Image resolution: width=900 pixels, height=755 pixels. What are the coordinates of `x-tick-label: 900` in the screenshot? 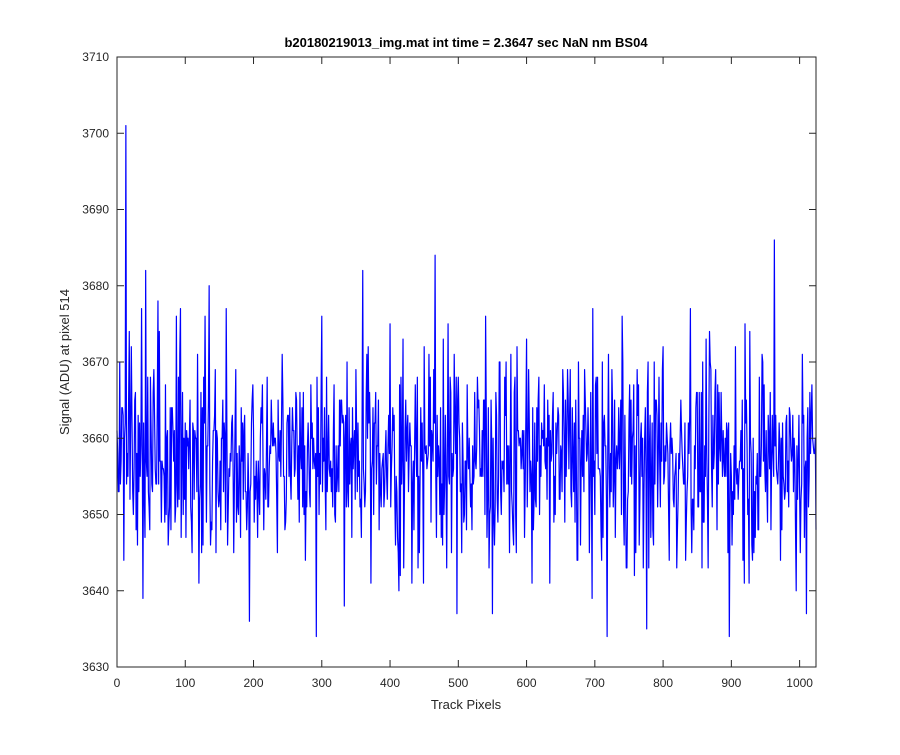 It's located at (731, 683).